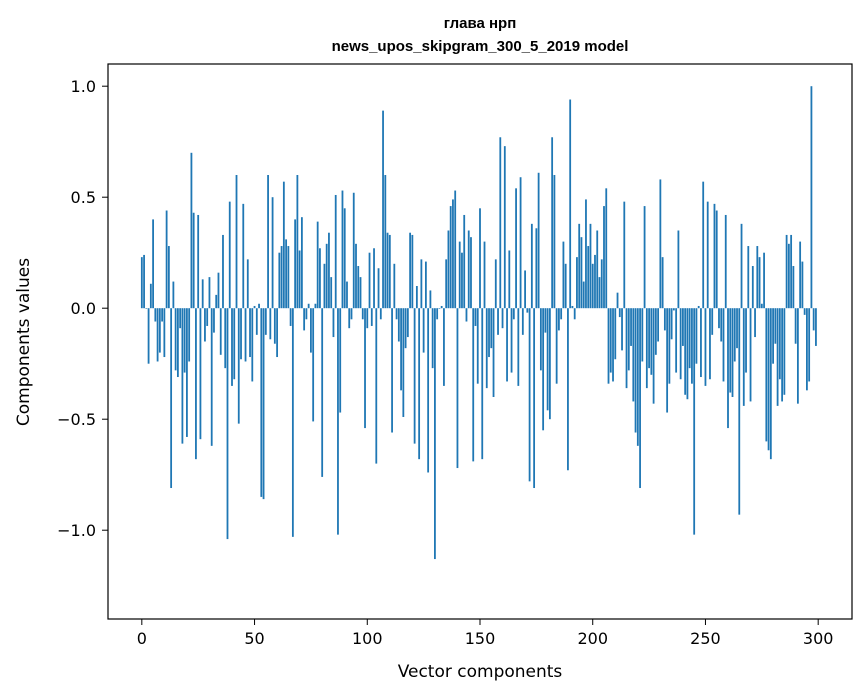 The width and height of the screenshot is (867, 696). What do you see at coordinates (83, 197) in the screenshot?
I see `y-tick-label-3: 0.5` at bounding box center [83, 197].